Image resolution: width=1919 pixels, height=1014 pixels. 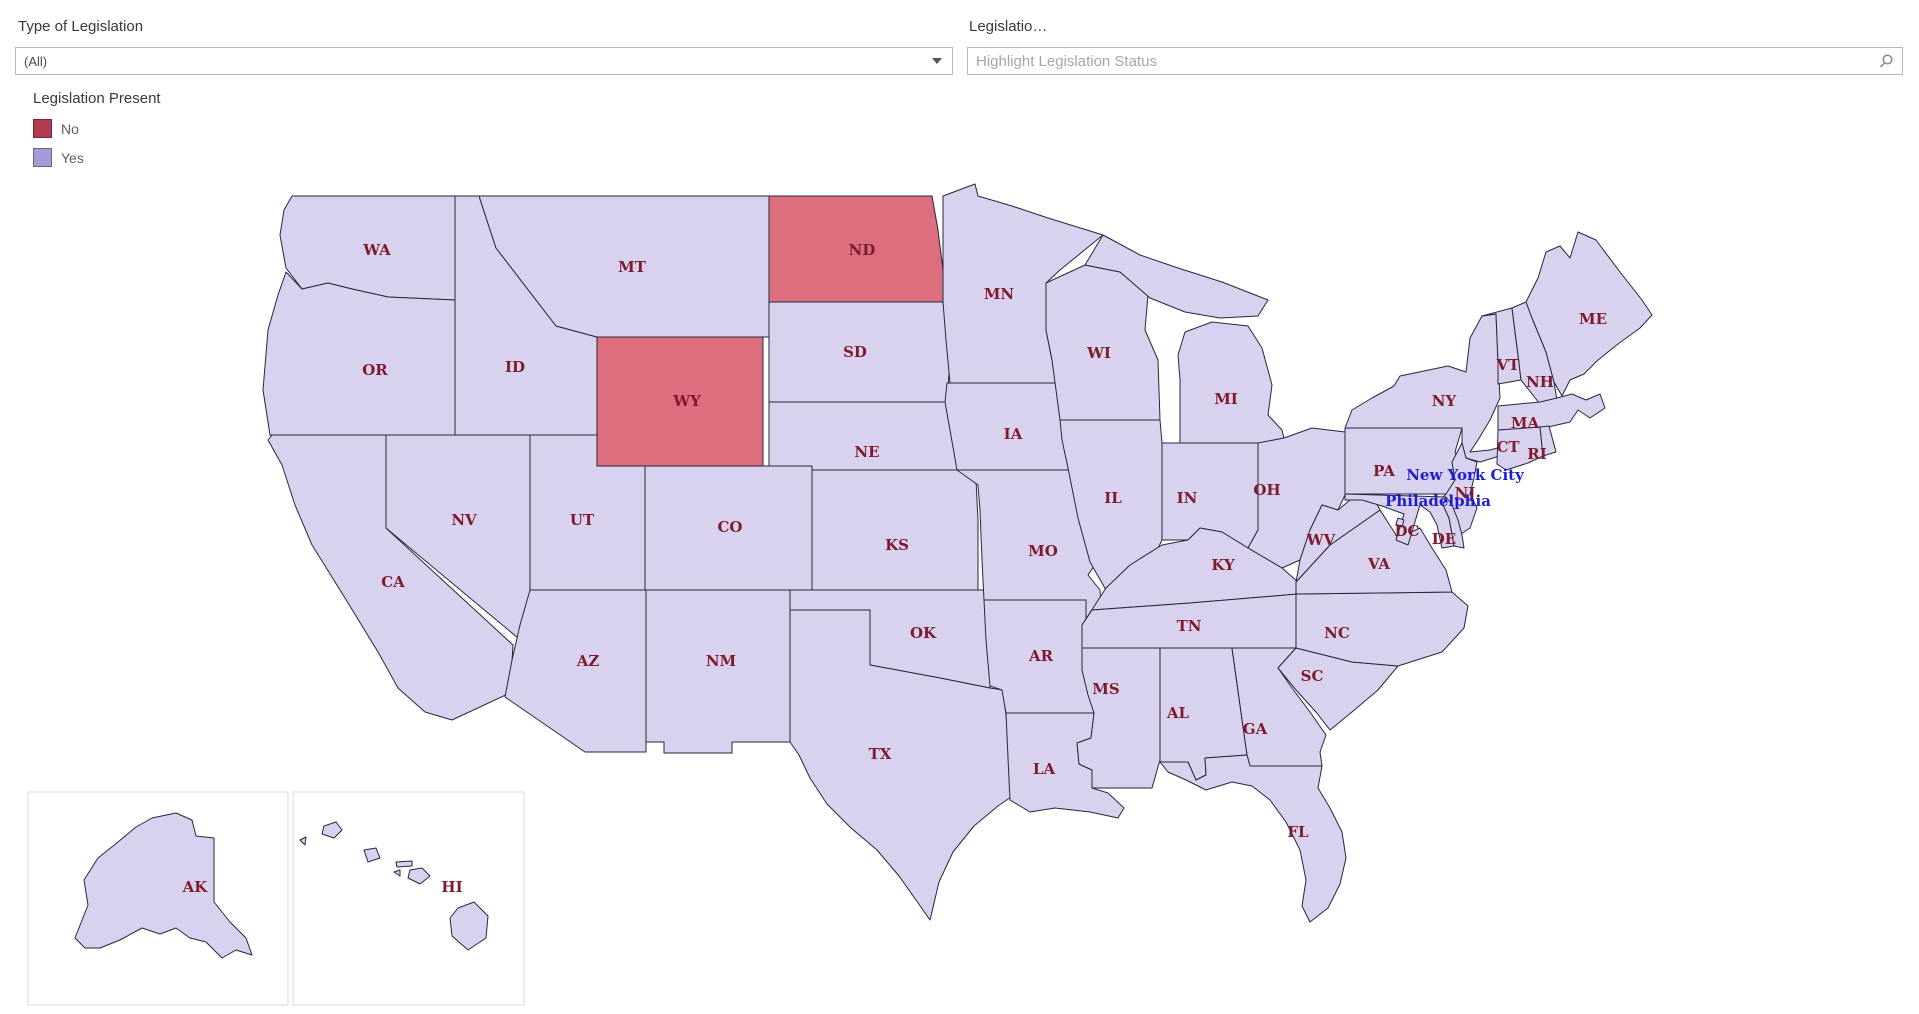 I want to click on state-label-KY: KY, so click(x=1223, y=565).